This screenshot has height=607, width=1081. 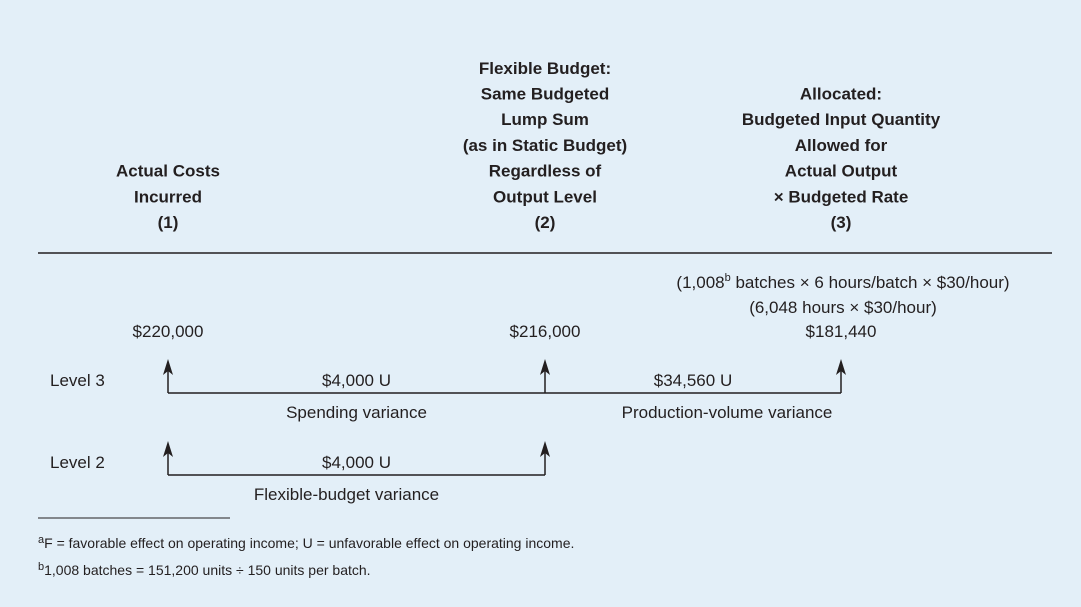 I want to click on column-heading: Budgeted Input Quantity, so click(x=841, y=119).